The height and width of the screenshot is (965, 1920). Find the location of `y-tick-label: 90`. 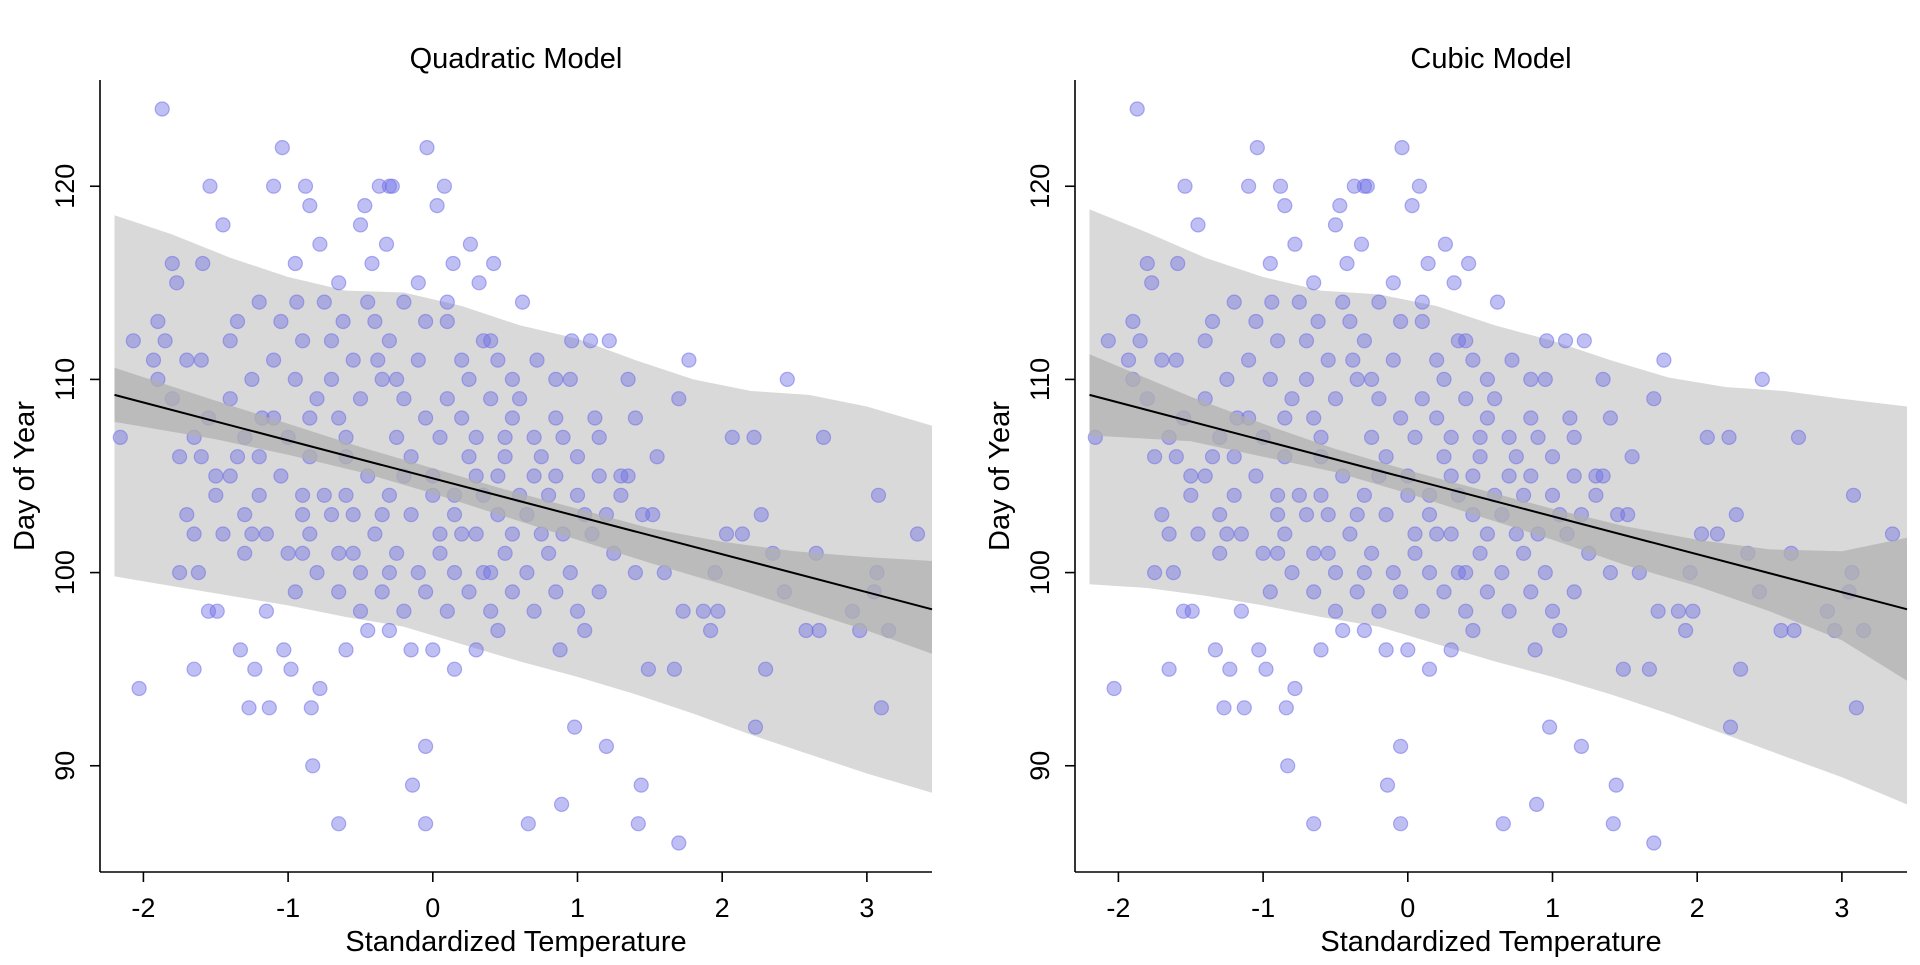

y-tick-label: 90 is located at coordinates (65, 766).